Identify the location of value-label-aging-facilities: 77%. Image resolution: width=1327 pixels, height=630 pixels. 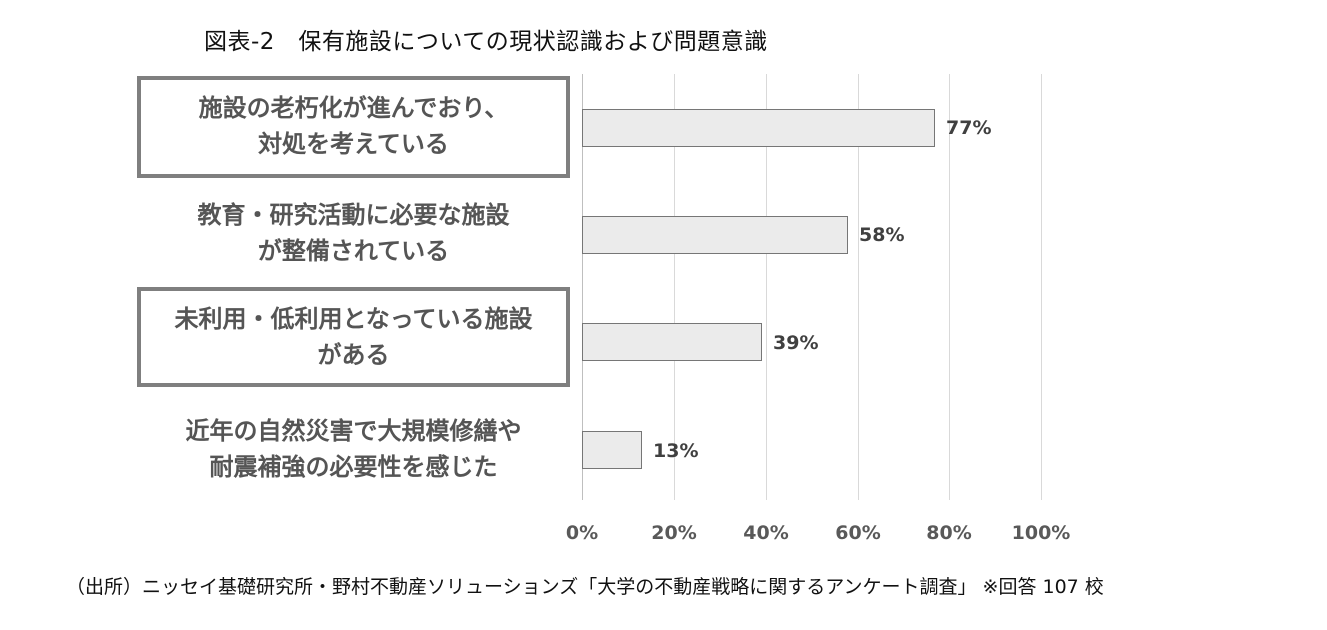
(969, 128).